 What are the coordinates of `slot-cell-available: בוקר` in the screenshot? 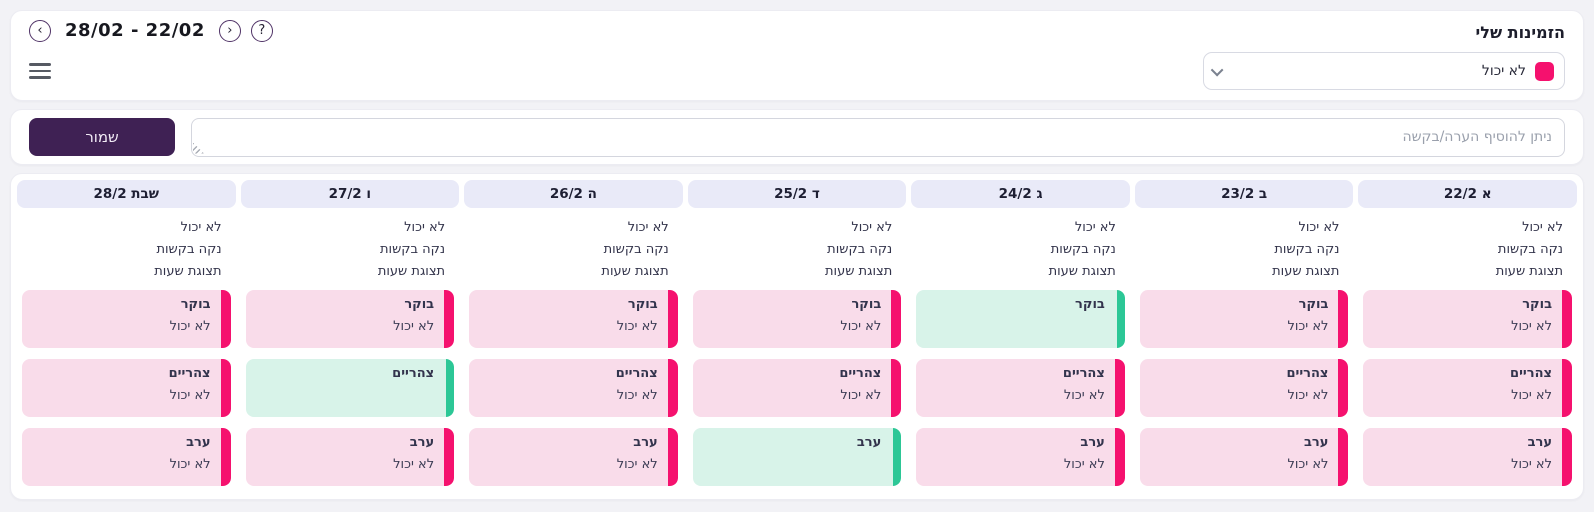 It's located at (1020, 319).